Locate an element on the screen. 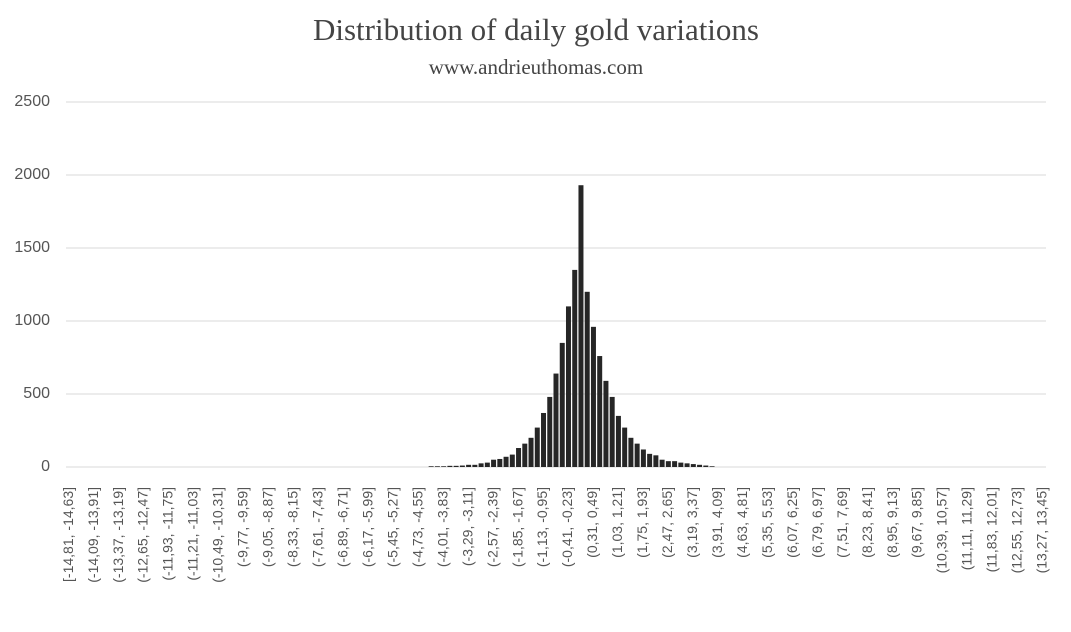 Image resolution: width=1071 pixels, height=632 pixels. x-tick-label: (-6,17, -5,99] is located at coordinates (367, 527).